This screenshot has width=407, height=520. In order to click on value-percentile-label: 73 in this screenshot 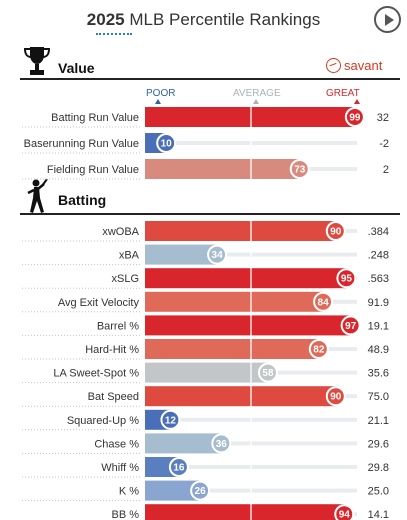, I will do `click(300, 170)`.